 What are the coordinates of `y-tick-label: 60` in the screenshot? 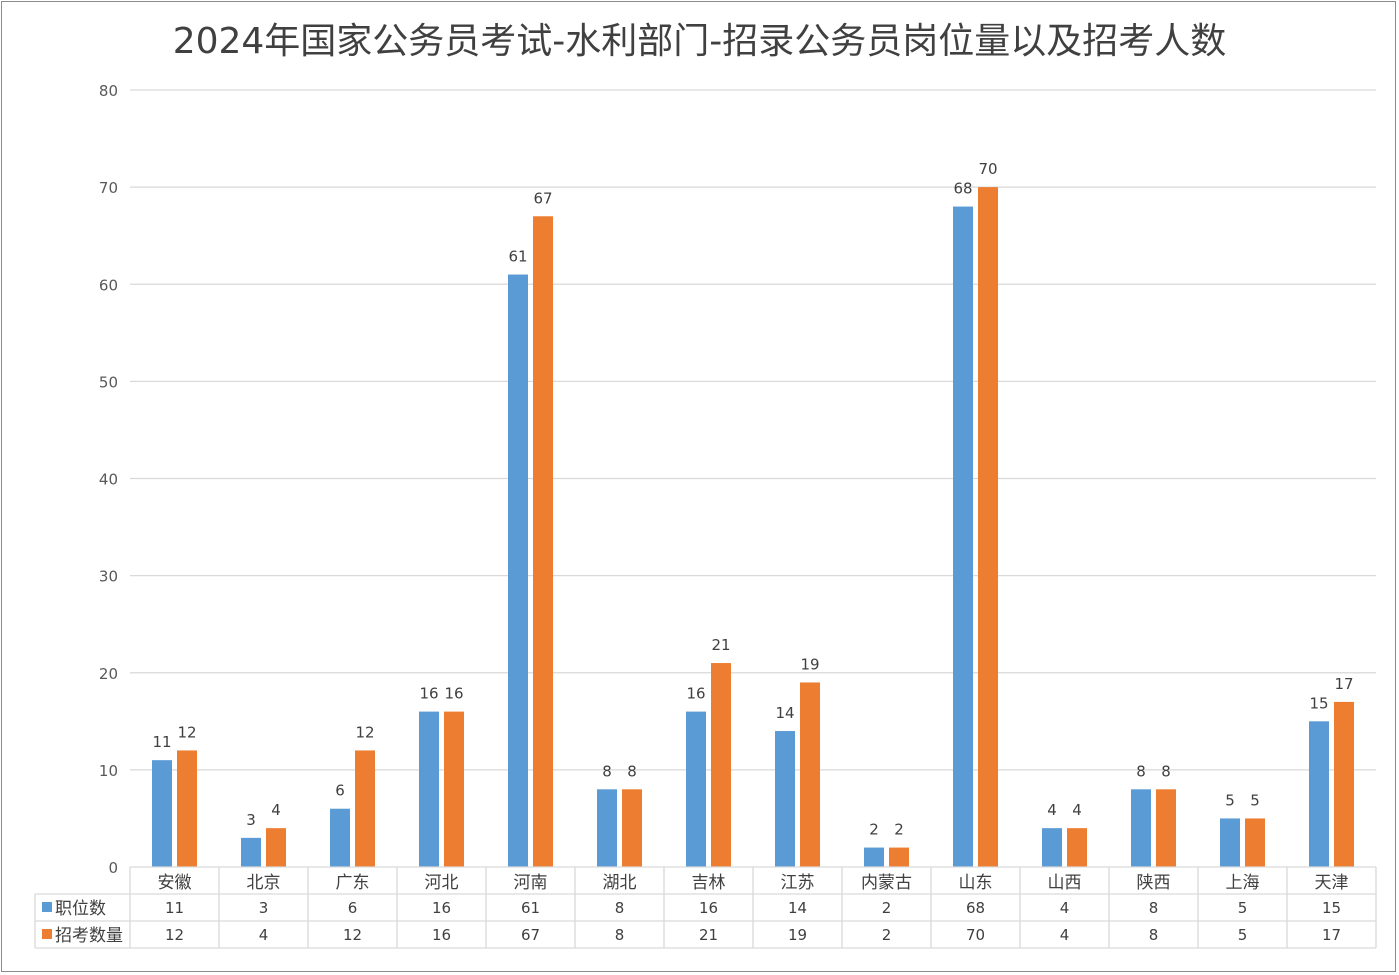 It's located at (108, 285).